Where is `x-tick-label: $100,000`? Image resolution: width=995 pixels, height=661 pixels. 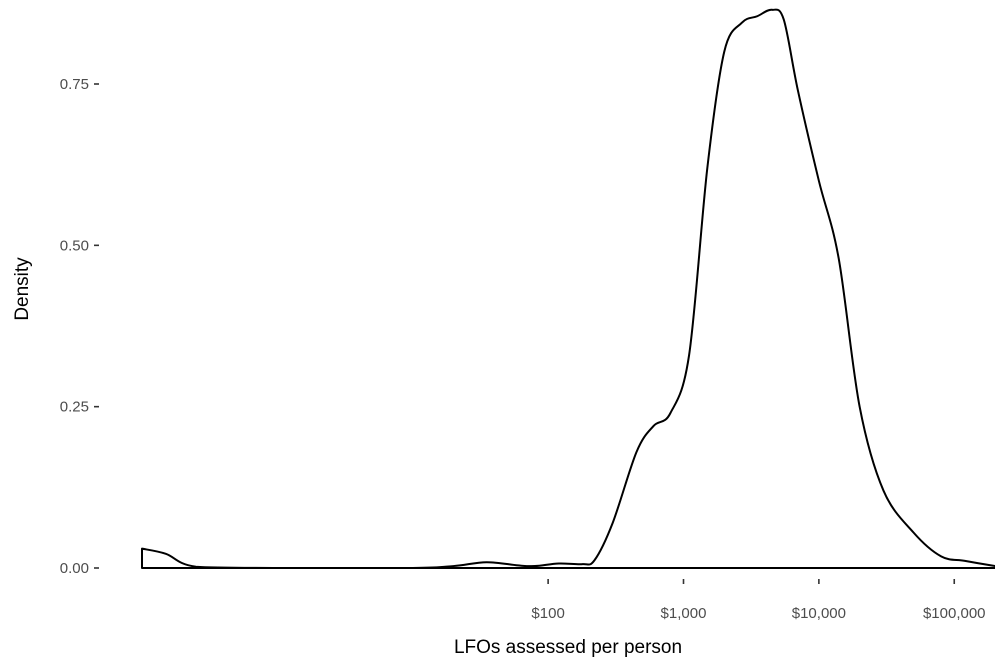
x-tick-label: $100,000 is located at coordinates (954, 613).